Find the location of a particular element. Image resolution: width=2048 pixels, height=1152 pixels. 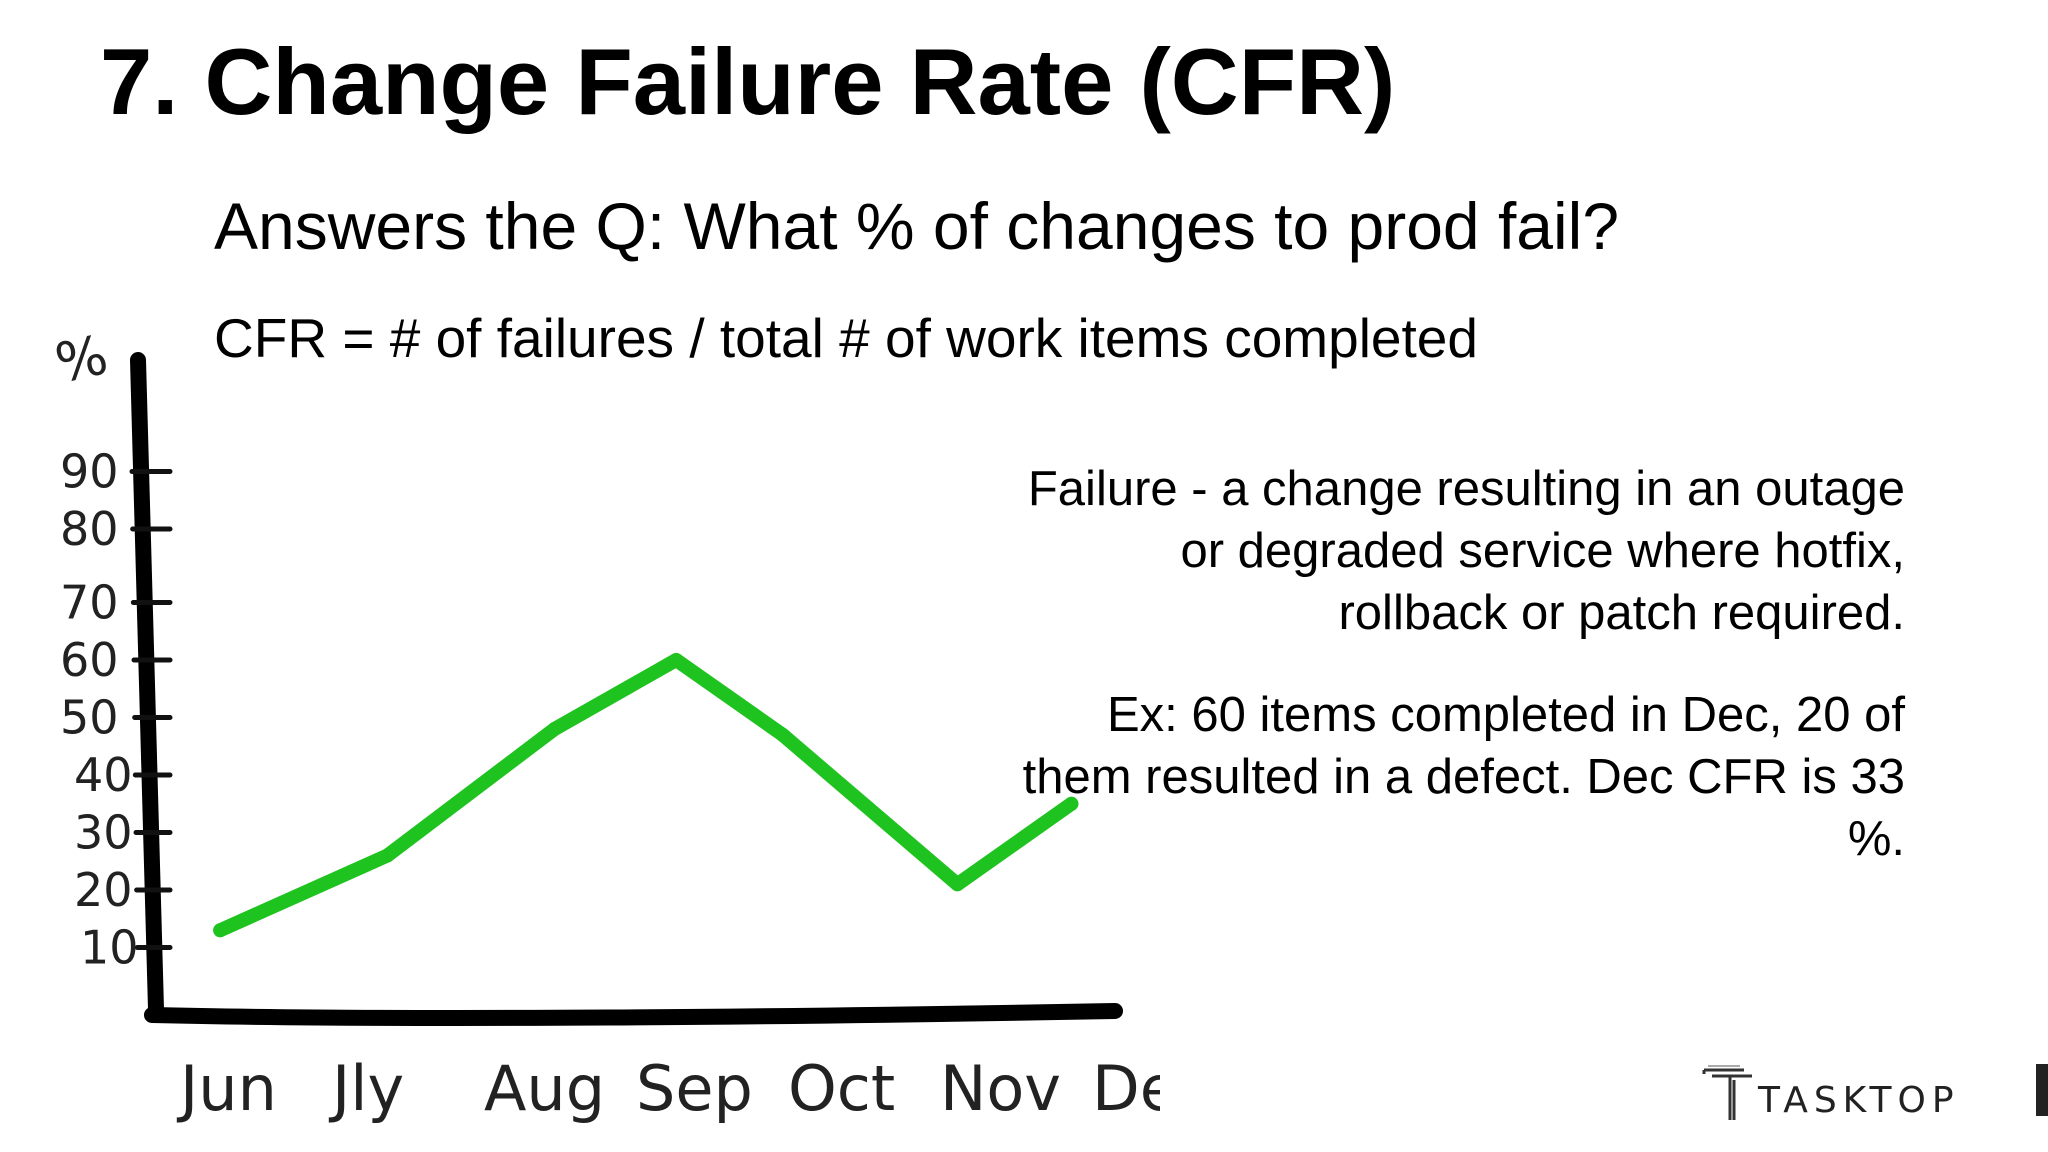

tasktop-logo-icon is located at coordinates (1727, 1092).